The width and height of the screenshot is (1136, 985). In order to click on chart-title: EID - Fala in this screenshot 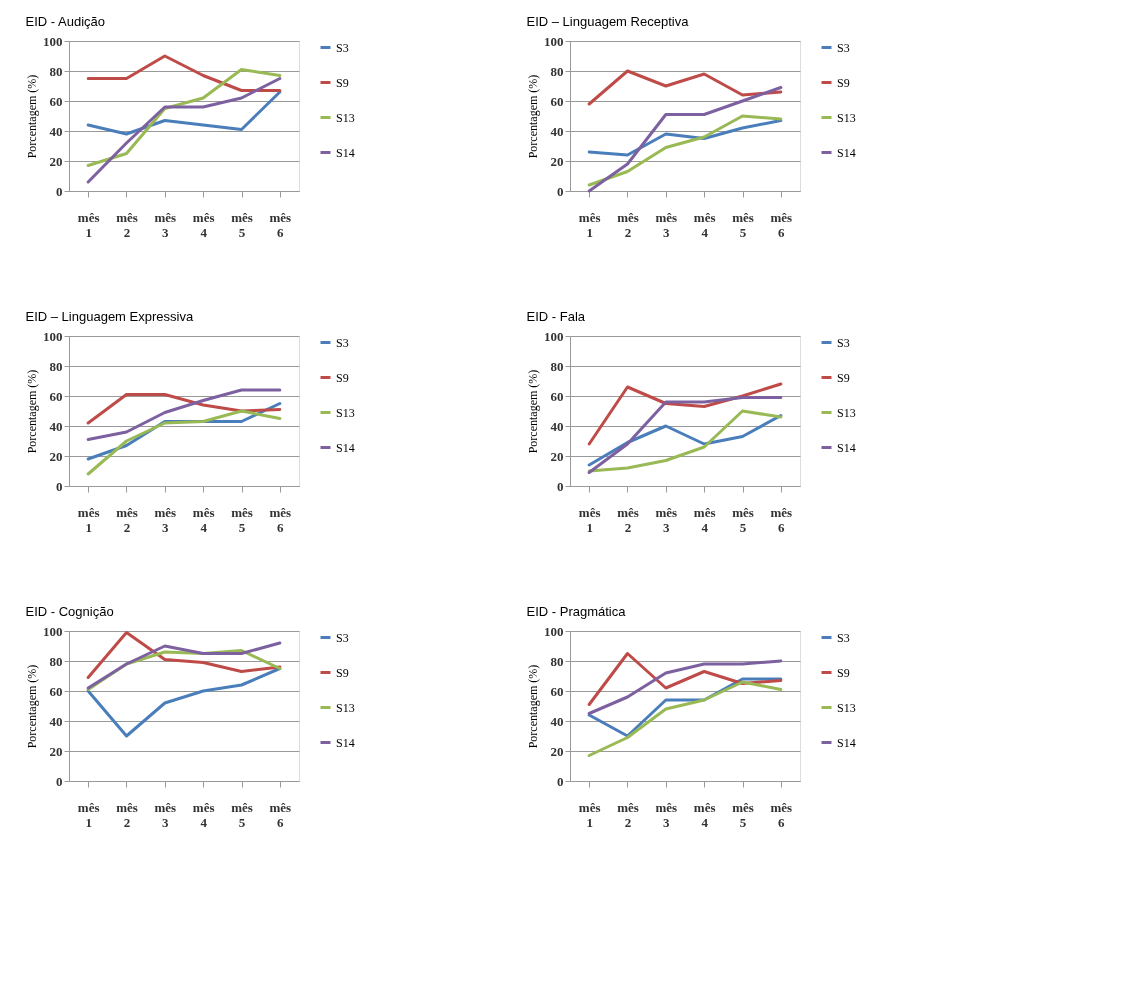, I will do `click(556, 316)`.